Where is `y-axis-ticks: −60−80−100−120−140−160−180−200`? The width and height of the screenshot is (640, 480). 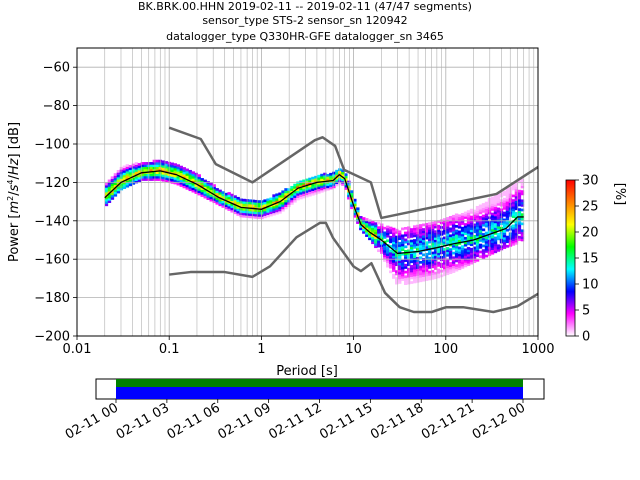
y-axis-ticks: −60−80−100−120−140−160−180−200 is located at coordinates (55, 203).